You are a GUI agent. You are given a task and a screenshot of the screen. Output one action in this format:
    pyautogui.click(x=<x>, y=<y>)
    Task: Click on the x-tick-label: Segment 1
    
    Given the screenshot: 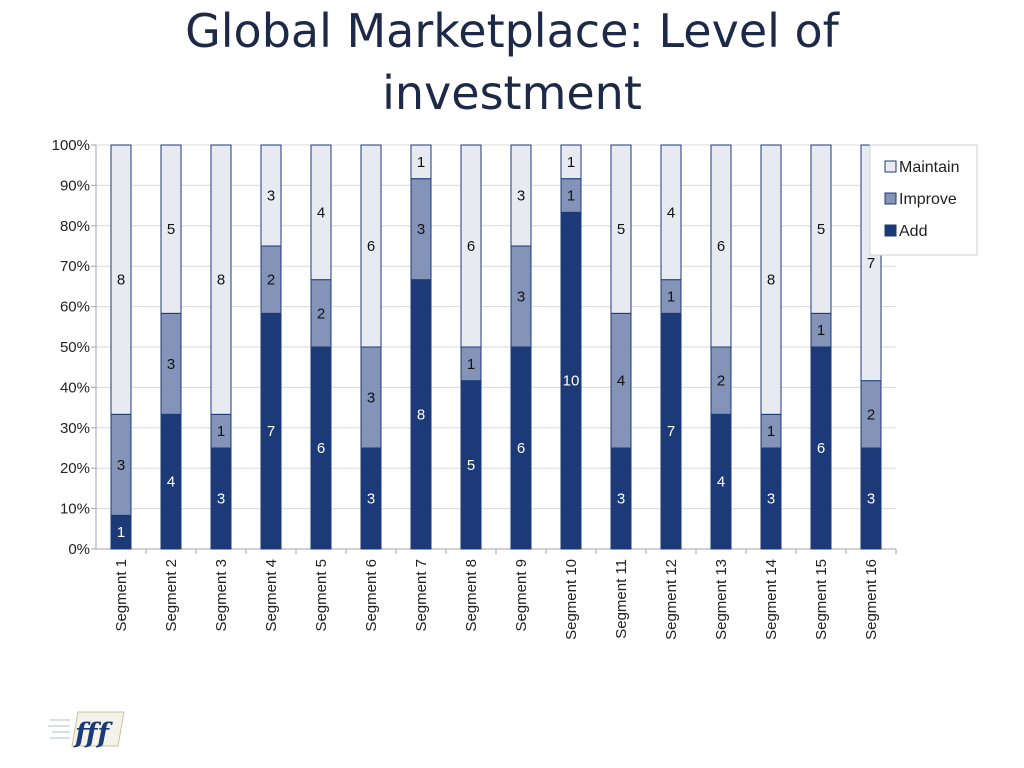 What is the action you would take?
    pyautogui.click(x=121, y=595)
    